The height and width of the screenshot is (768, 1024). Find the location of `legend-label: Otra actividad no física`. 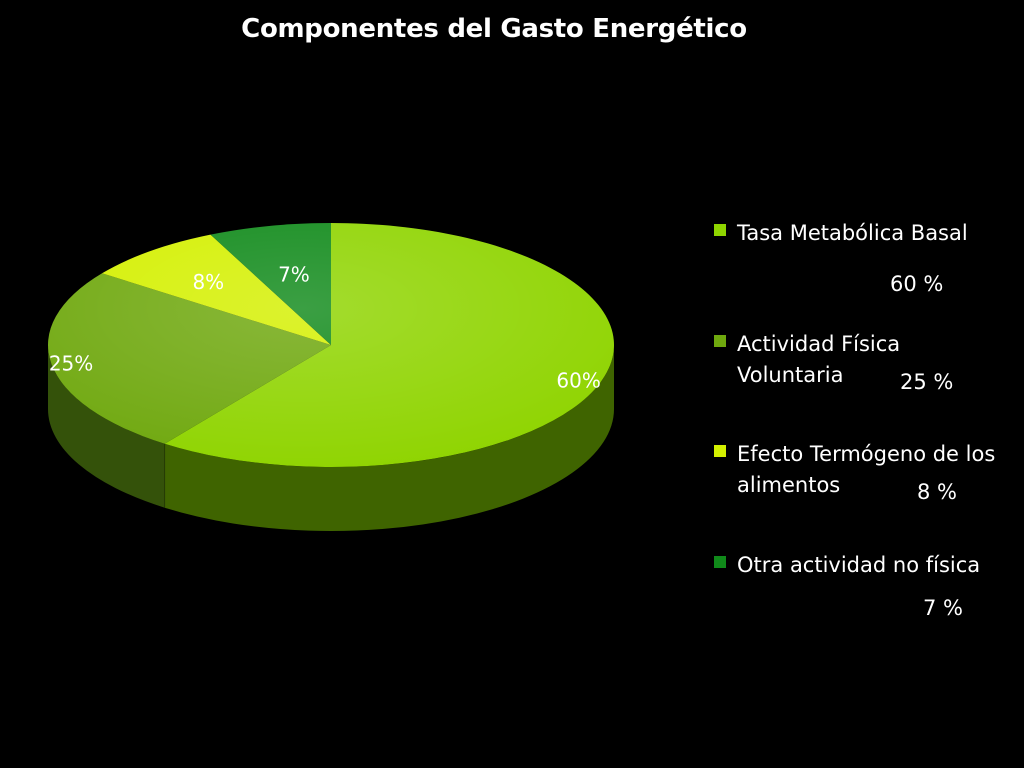

legend-label: Otra actividad no física is located at coordinates (859, 565).